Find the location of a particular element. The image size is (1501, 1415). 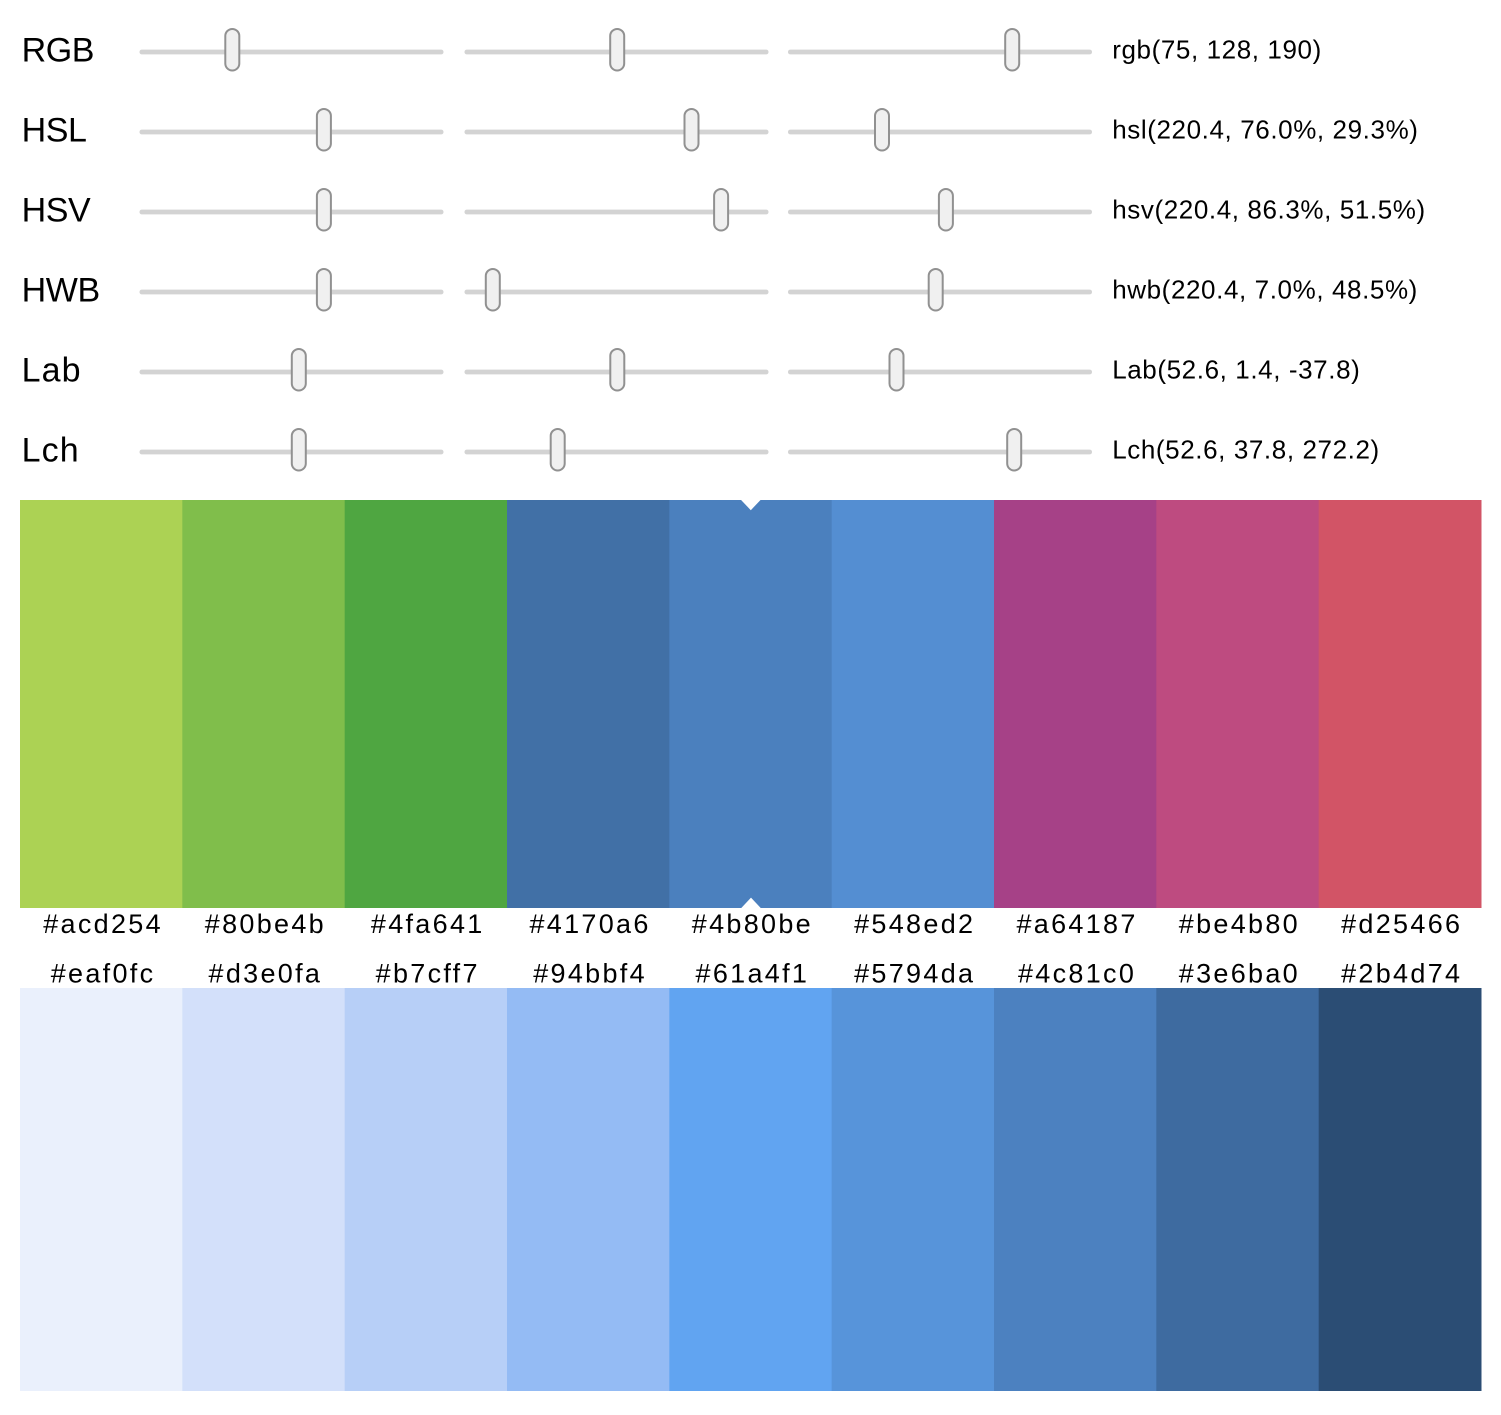

svg-text: hsv(220.4, 86.3%, 51.5%) is located at coordinates (1269, 209).